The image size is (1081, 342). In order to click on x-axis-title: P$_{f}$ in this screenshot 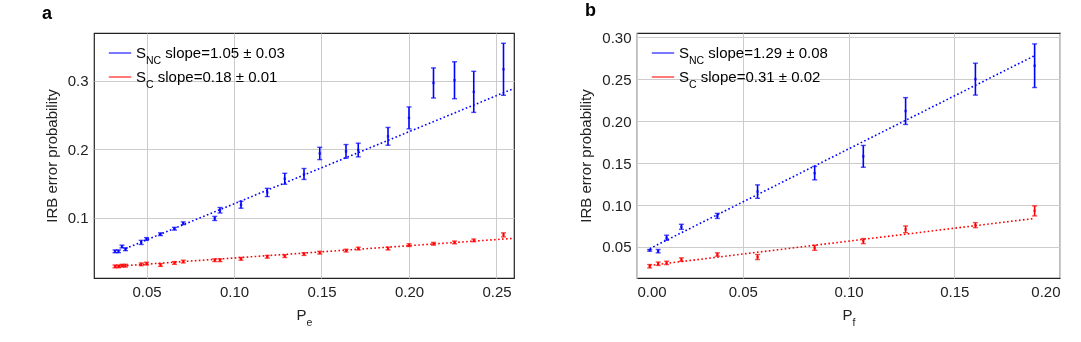, I will do `click(849, 316)`.